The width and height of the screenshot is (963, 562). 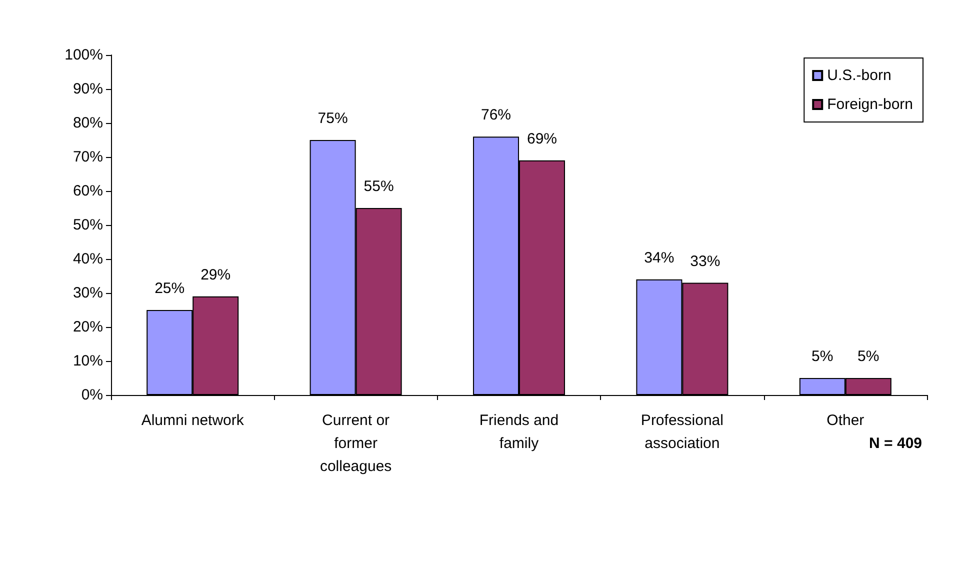 What do you see at coordinates (333, 118) in the screenshot?
I see `text: 75%` at bounding box center [333, 118].